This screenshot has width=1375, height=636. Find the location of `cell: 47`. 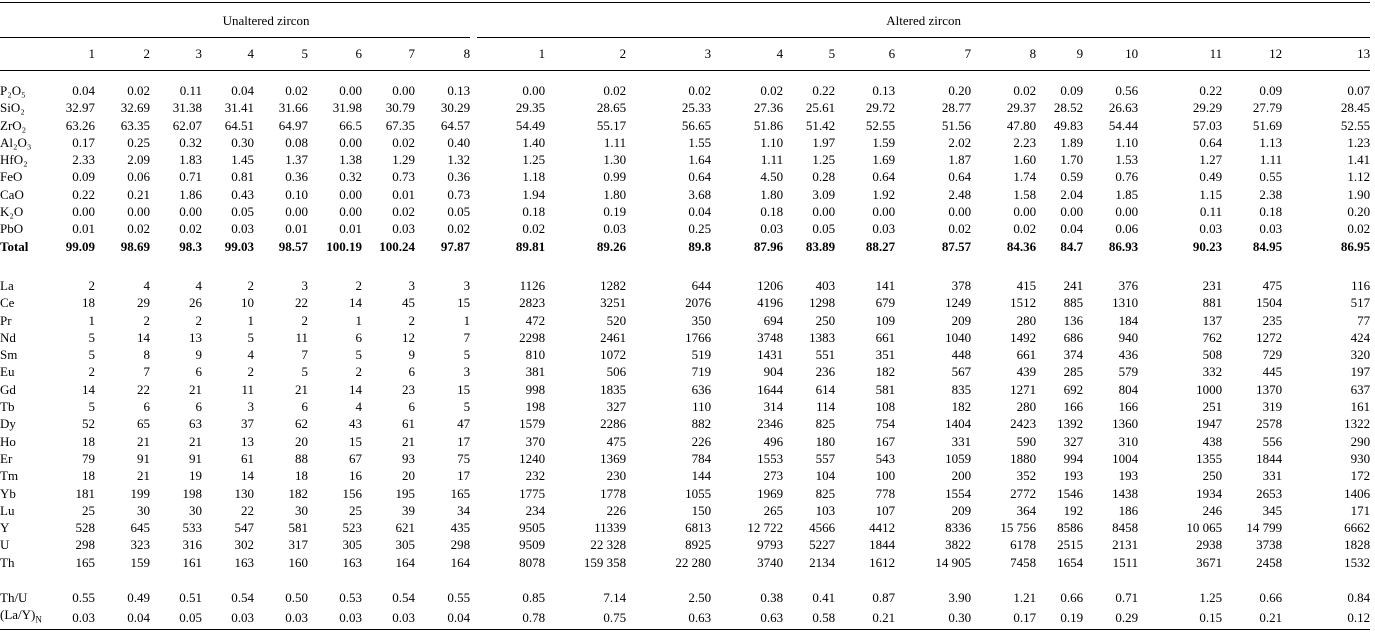

cell: 47 is located at coordinates (464, 424).